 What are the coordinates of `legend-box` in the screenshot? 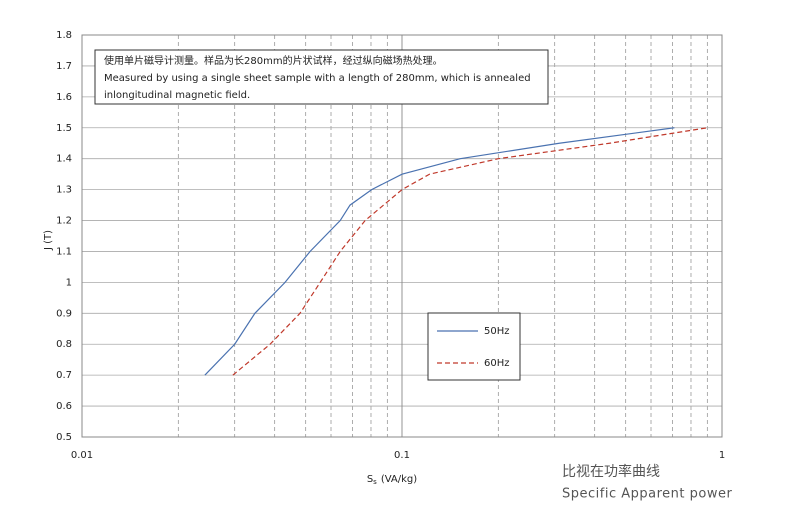 It's located at (474, 346).